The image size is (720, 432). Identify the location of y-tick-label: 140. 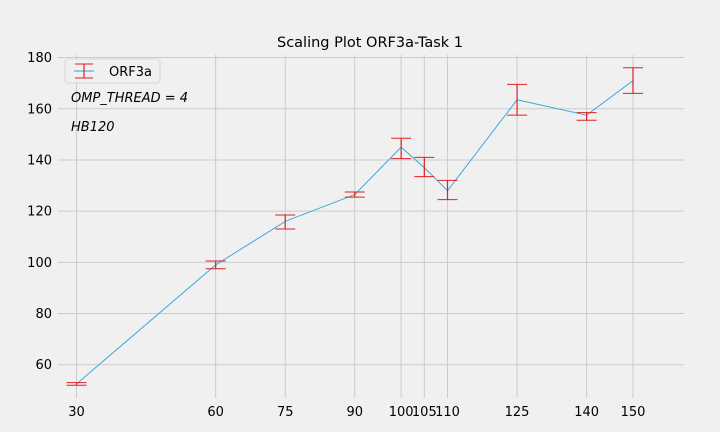
(39, 160).